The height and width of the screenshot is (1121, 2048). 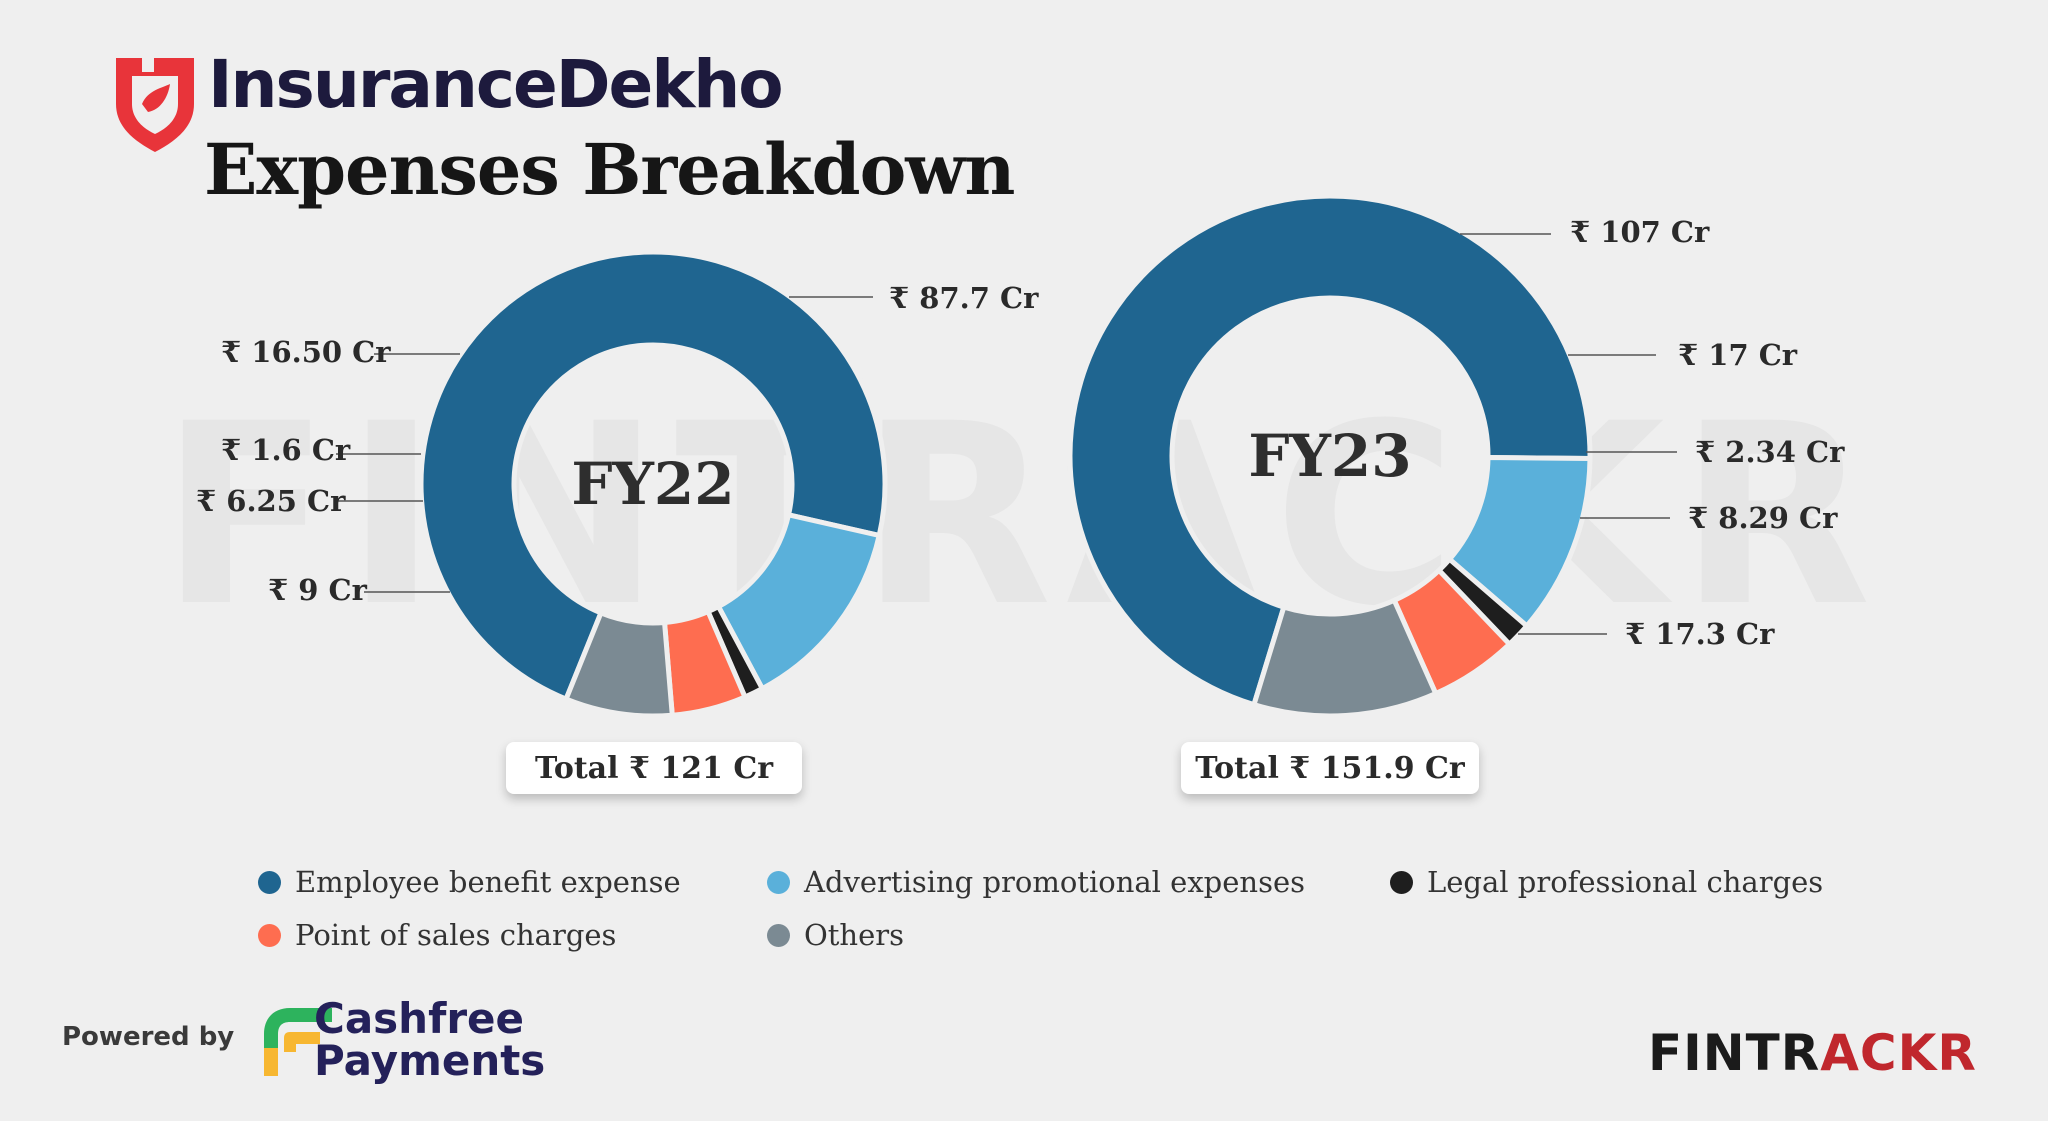 I want to click on fintrackr-part3: CKR, so click(x=1918, y=1053).